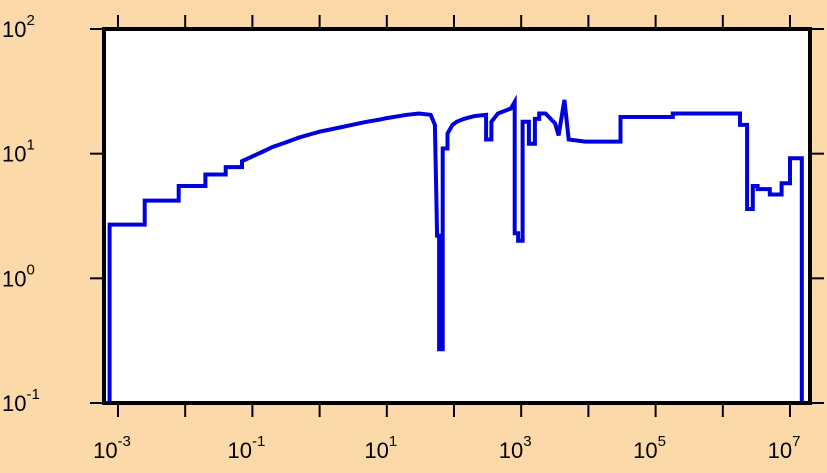  What do you see at coordinates (18, 27) in the screenshot?
I see `y-tick-label: 10²` at bounding box center [18, 27].